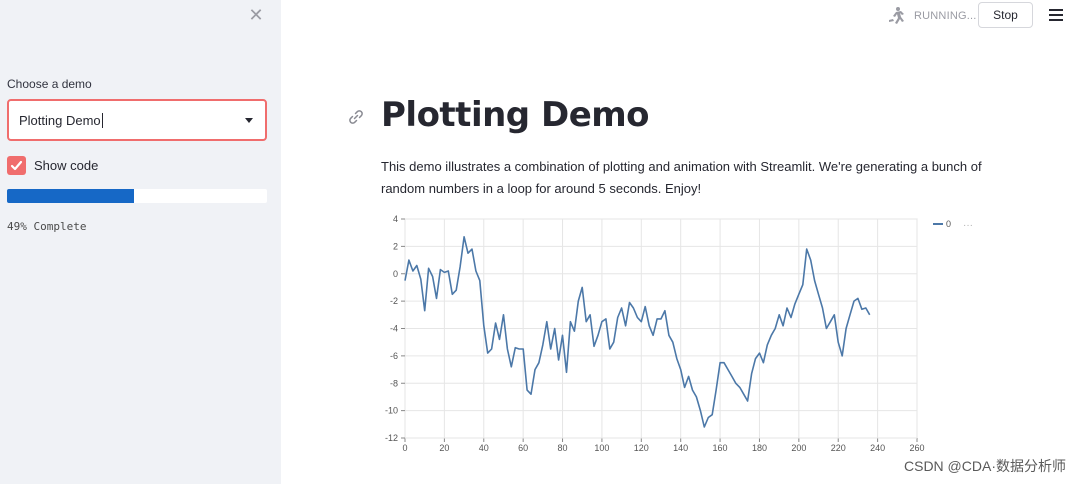 This screenshot has width=1080, height=484. What do you see at coordinates (249, 120) in the screenshot?
I see `chevron-down-icon` at bounding box center [249, 120].